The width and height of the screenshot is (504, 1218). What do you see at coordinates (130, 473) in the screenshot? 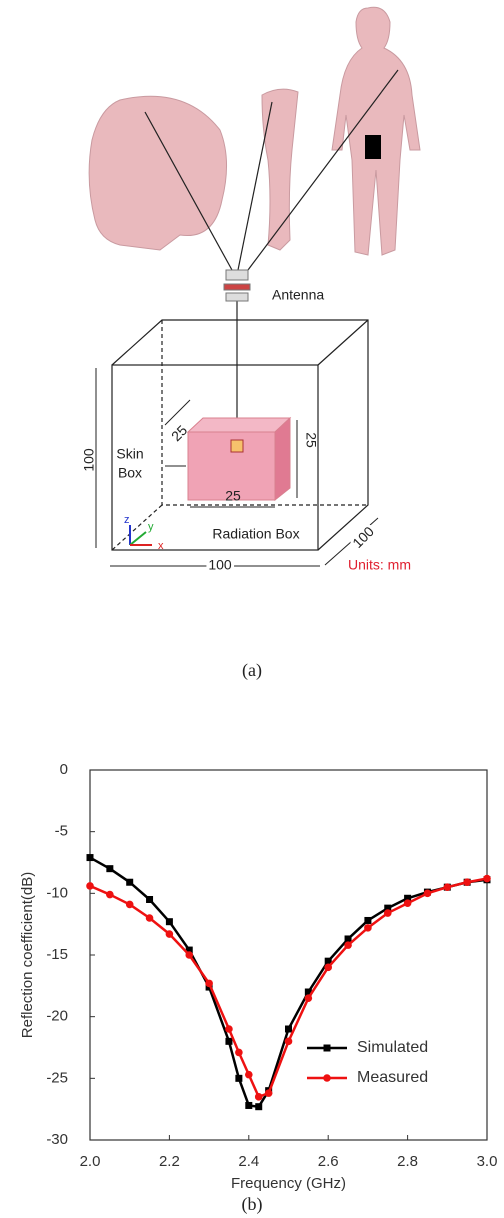
I see `skin-box-label: Box` at bounding box center [130, 473].